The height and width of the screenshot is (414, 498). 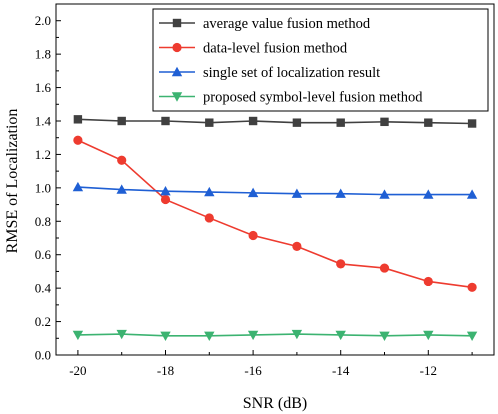 I want to click on legend-entry: single set of localization result, so click(x=269, y=73).